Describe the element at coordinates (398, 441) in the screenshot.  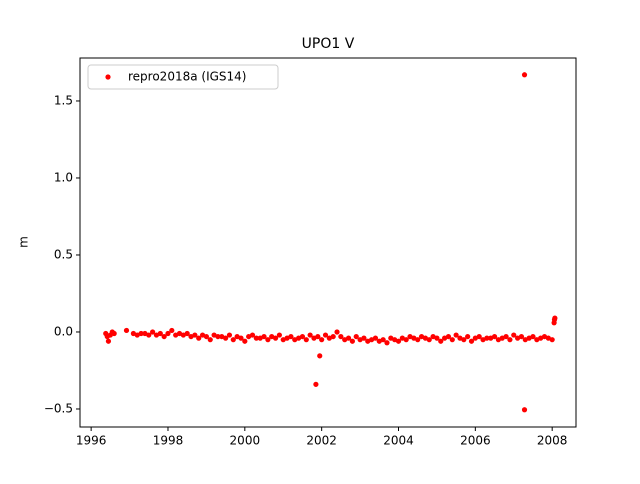
I see `x-tick-label: 2004` at that location.